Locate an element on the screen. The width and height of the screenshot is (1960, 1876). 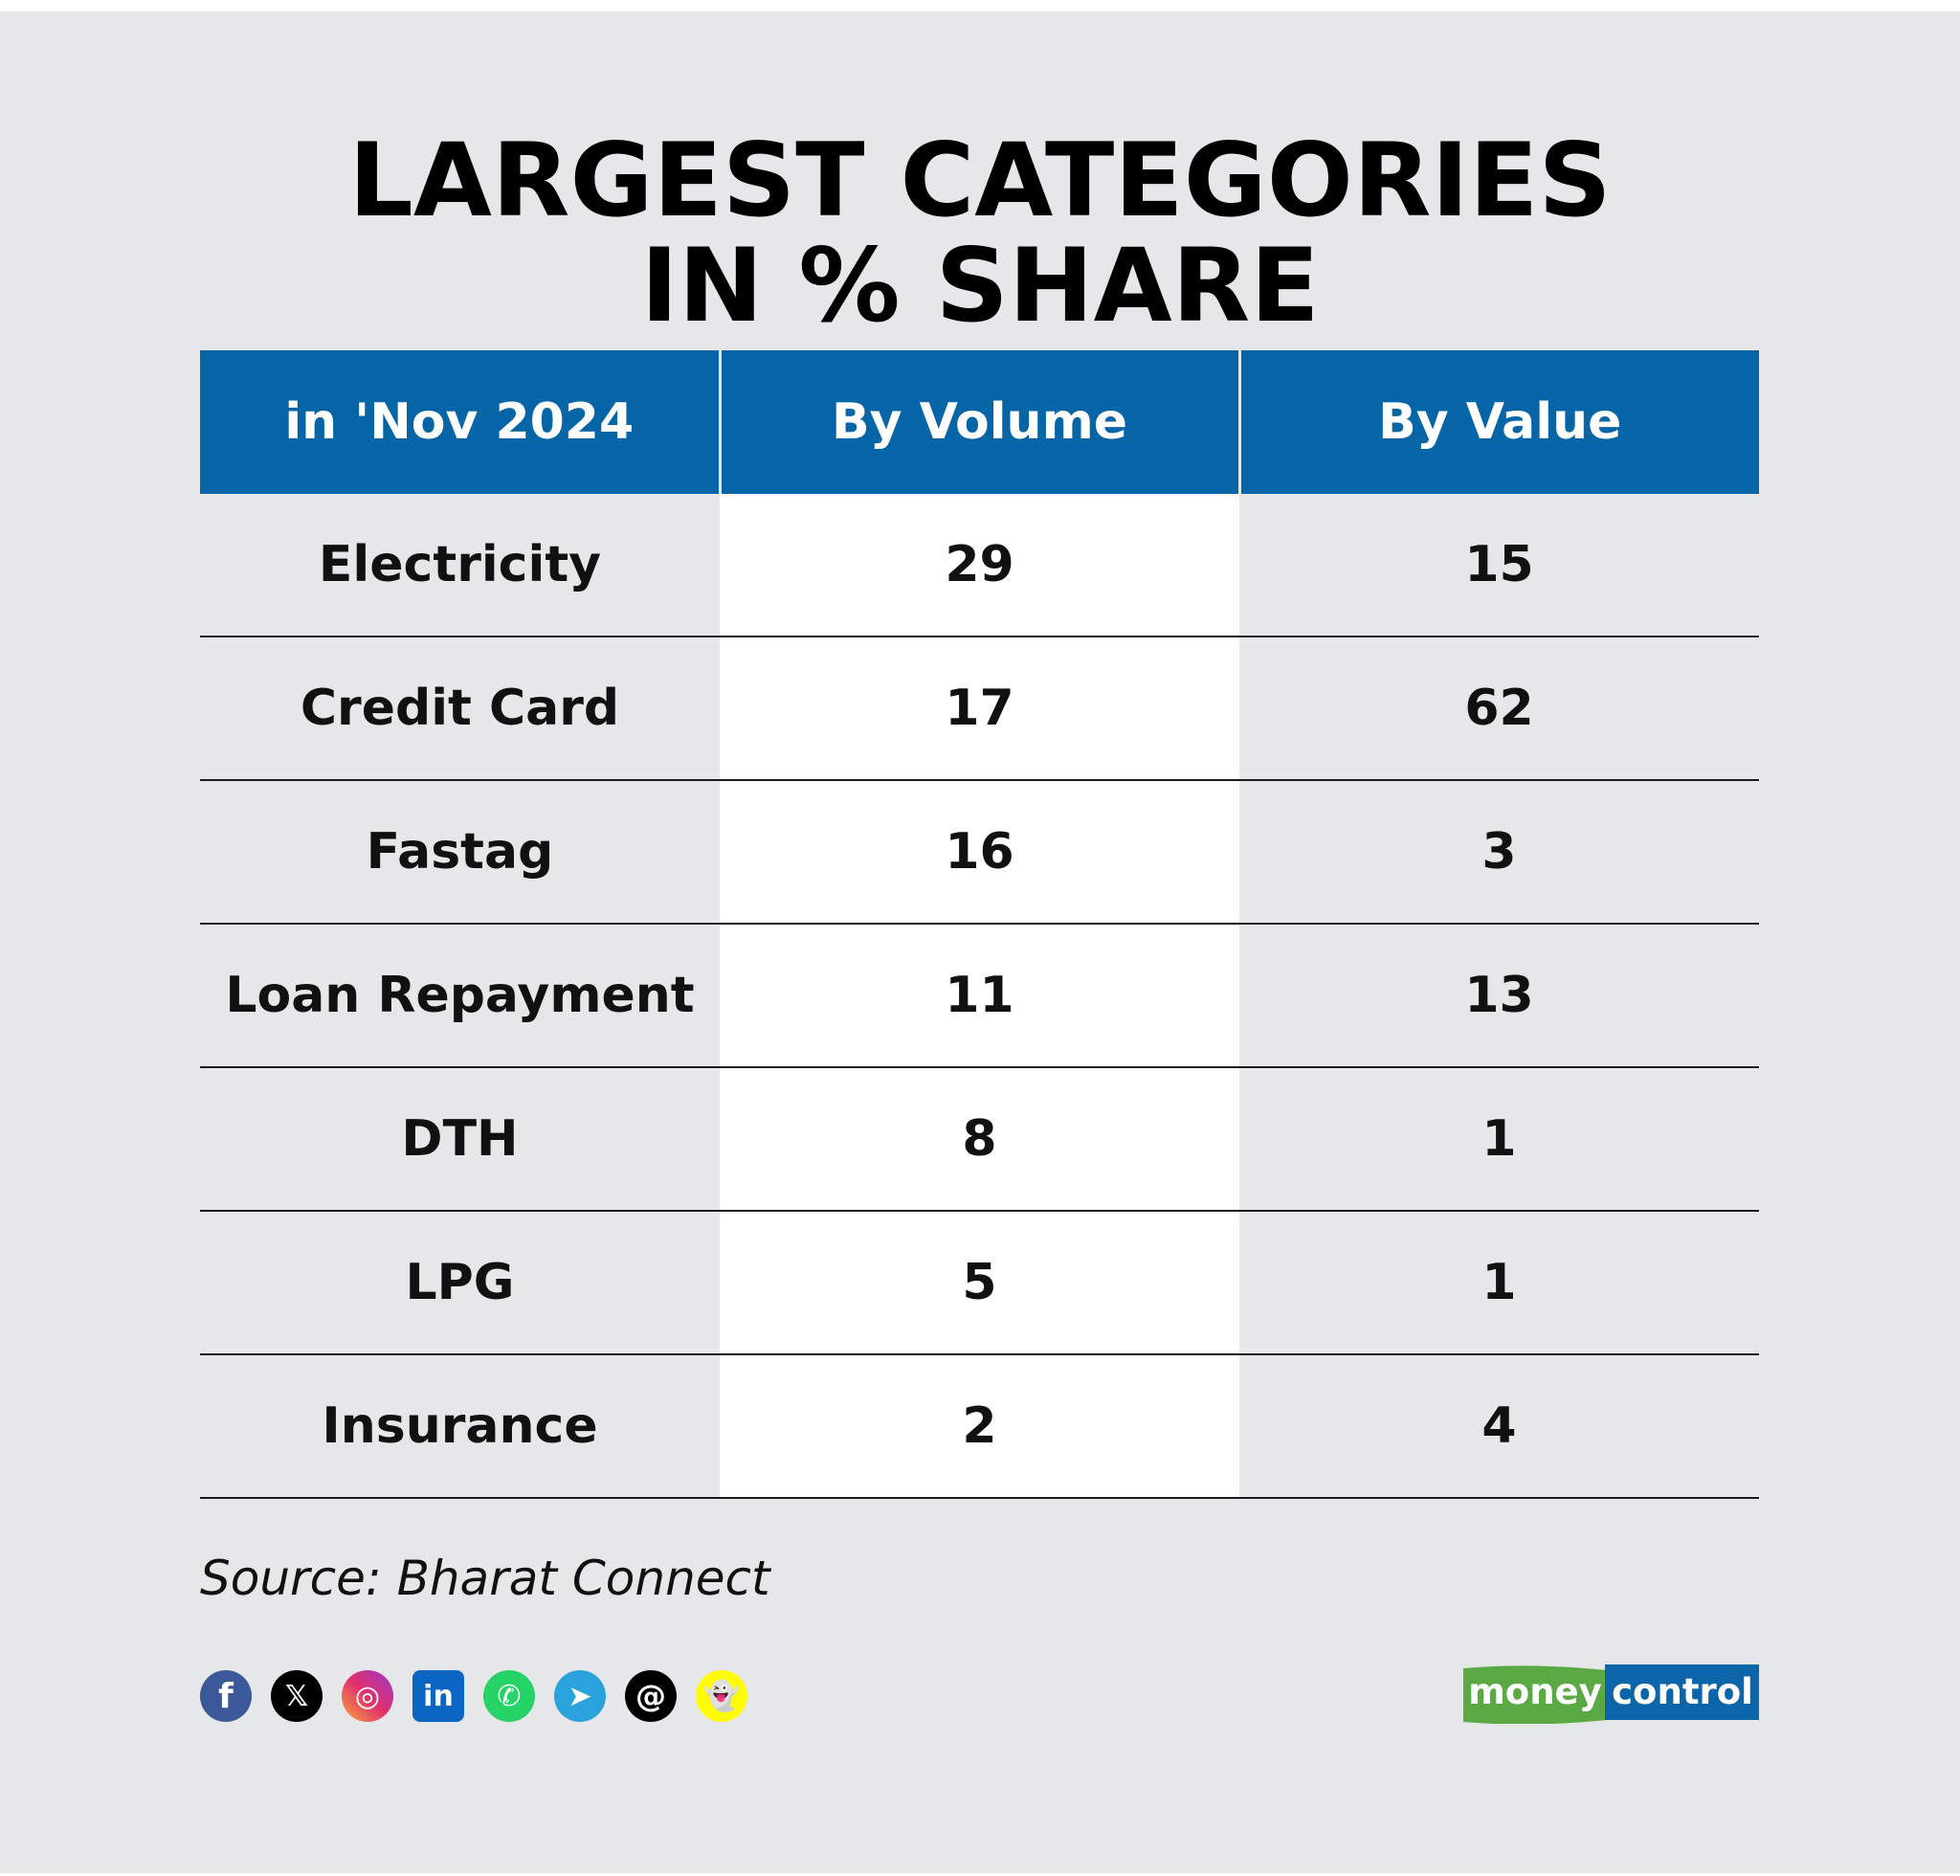
table-row: Credit Card 17 62 is located at coordinates (979, 708).